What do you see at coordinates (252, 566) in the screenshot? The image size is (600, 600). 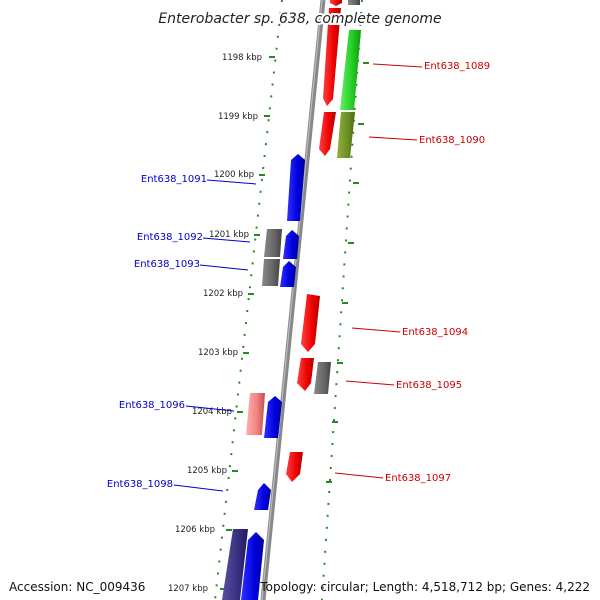 I see `gene-bottom-blue` at bounding box center [252, 566].